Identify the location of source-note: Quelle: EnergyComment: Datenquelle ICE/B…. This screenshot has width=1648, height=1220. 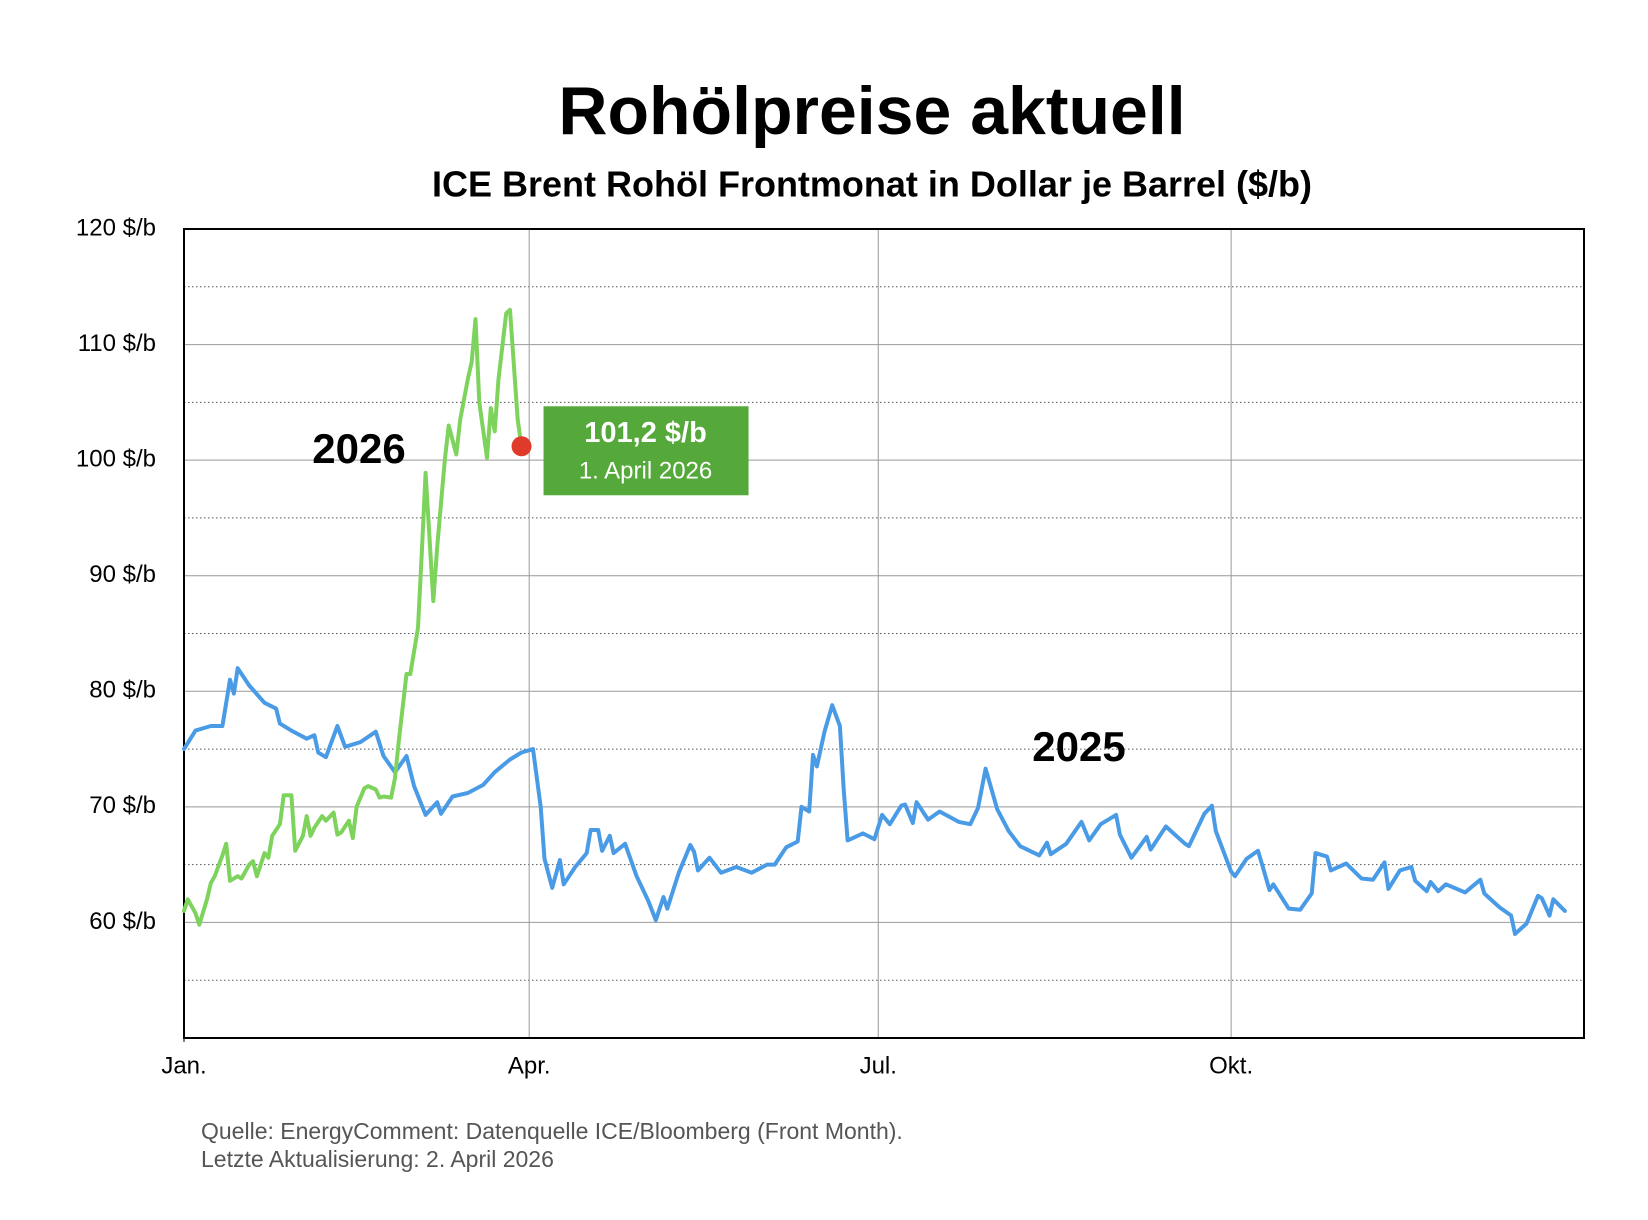
(552, 1131).